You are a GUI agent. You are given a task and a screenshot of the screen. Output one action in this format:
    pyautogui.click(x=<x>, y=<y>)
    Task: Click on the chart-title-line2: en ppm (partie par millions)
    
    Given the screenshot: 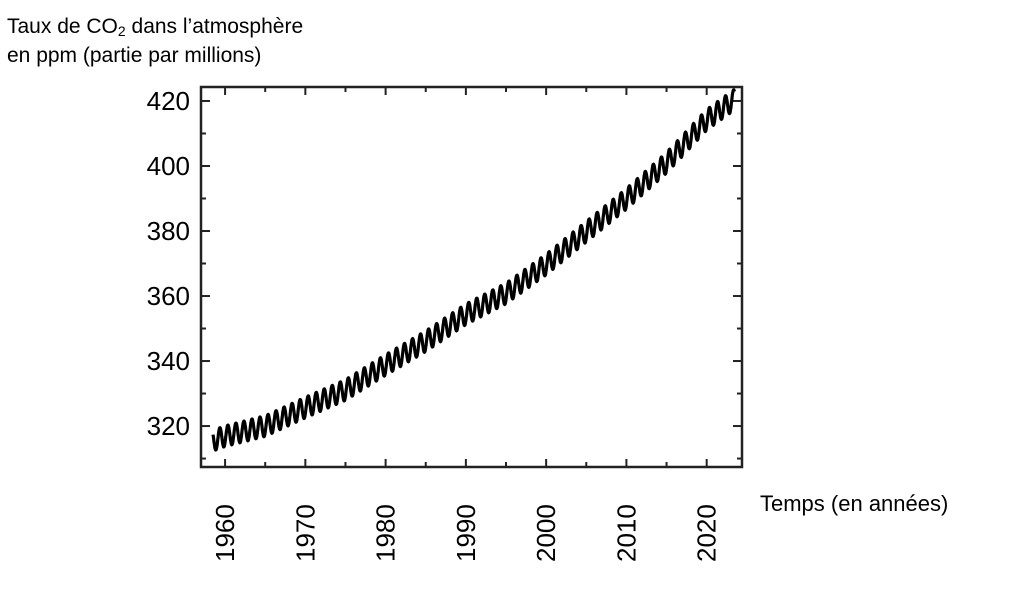 What is the action you would take?
    pyautogui.click(x=134, y=55)
    